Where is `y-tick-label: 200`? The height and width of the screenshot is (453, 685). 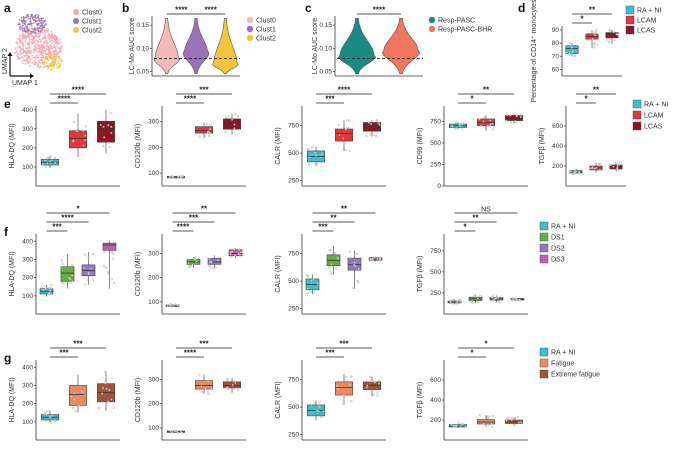 y-tick-label: 200 is located at coordinates (27, 404).